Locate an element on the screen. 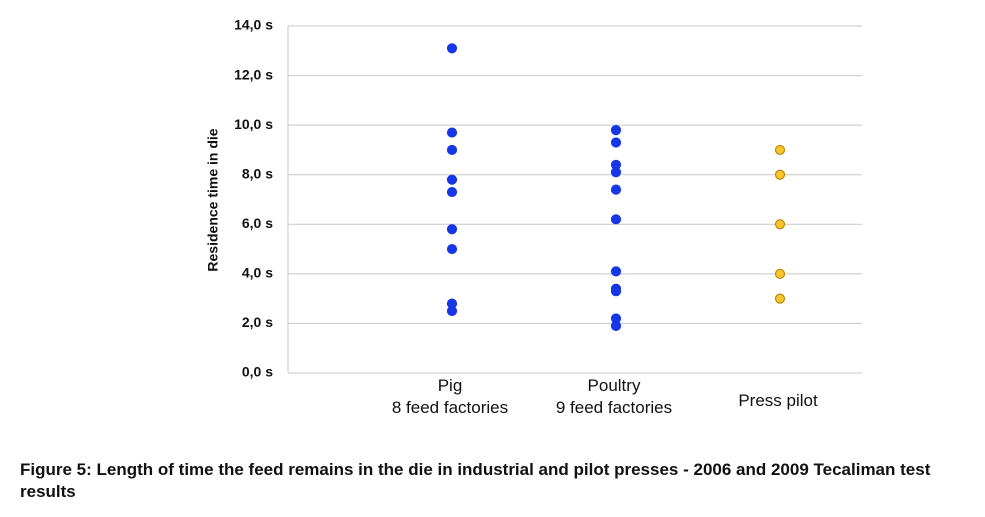 The width and height of the screenshot is (985, 517). x-tick-label: Poultry 9 feed factories is located at coordinates (614, 397).